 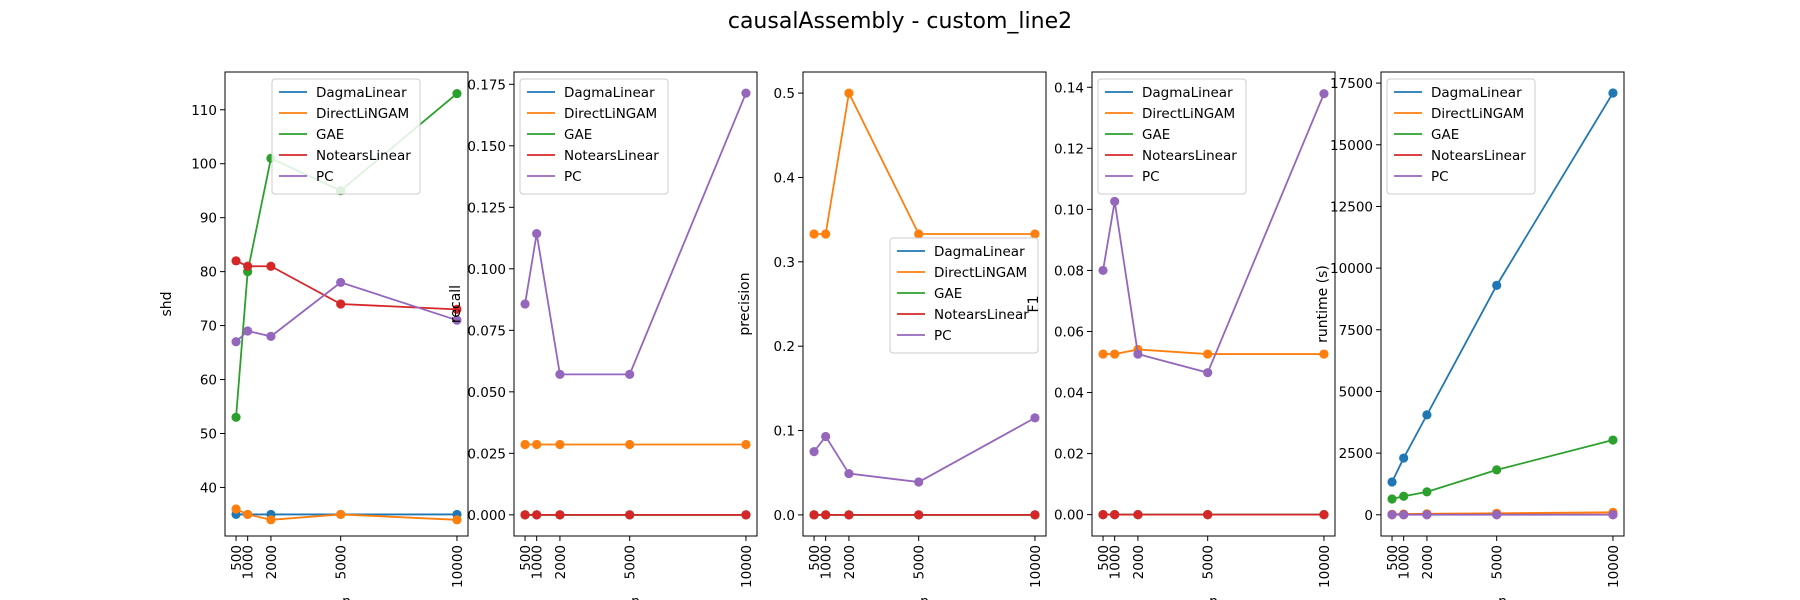 I want to click on y-tick-label: 0.04, so click(x=1069, y=394).